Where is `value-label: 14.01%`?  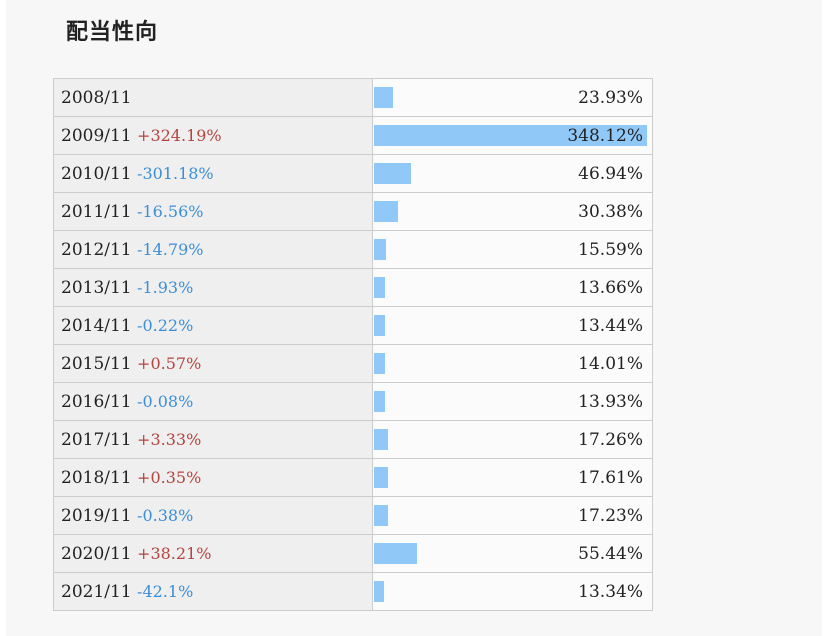 value-label: 14.01% is located at coordinates (610, 364).